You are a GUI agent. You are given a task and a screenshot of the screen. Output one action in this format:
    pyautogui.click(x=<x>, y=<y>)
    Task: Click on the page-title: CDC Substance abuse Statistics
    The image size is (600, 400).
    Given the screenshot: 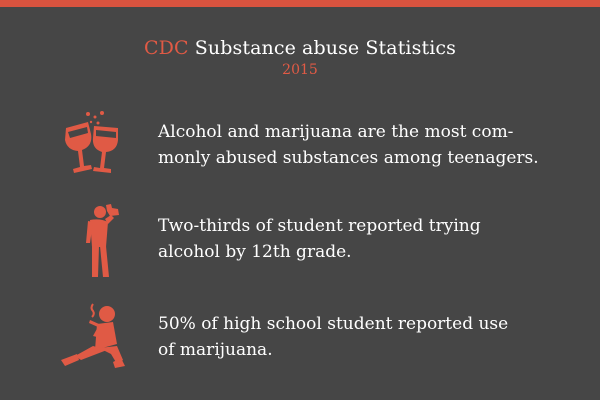 What is the action you would take?
    pyautogui.click(x=300, y=48)
    